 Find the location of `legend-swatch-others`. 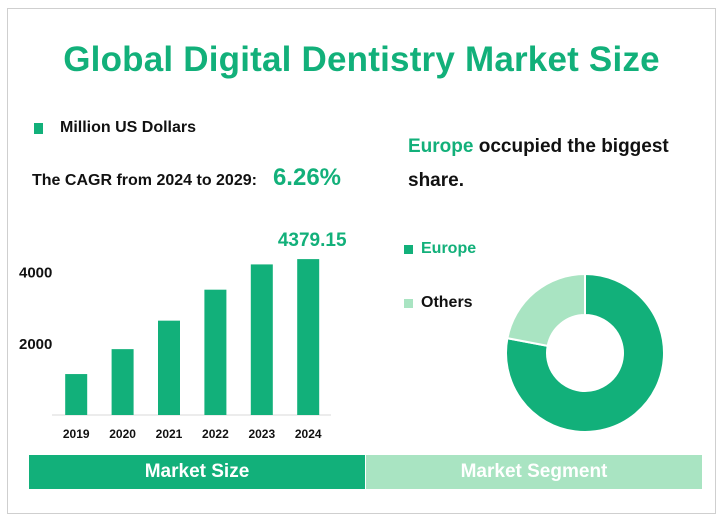

legend-swatch-others is located at coordinates (408, 303).